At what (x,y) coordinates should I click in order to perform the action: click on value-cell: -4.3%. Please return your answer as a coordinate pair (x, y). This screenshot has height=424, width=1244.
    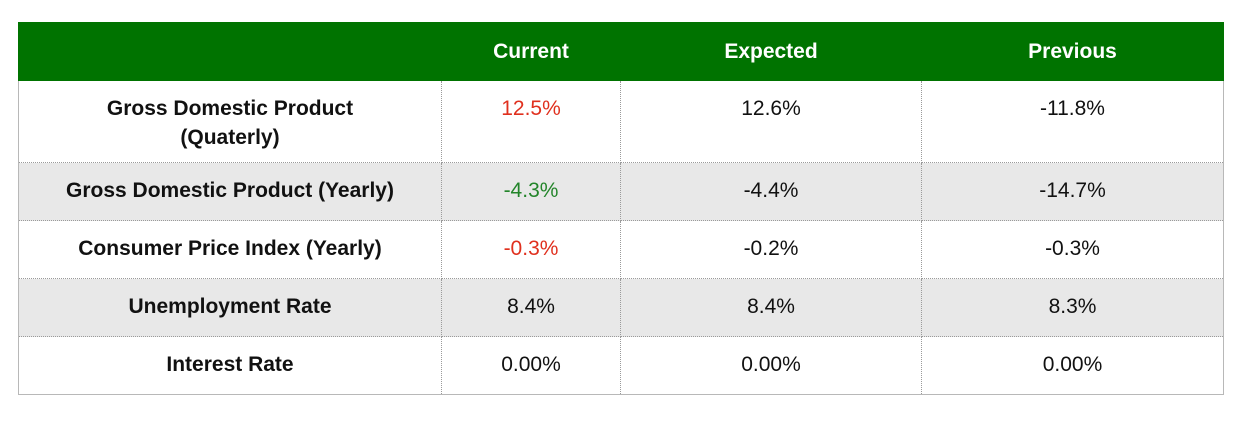
    Looking at the image, I should click on (531, 191).